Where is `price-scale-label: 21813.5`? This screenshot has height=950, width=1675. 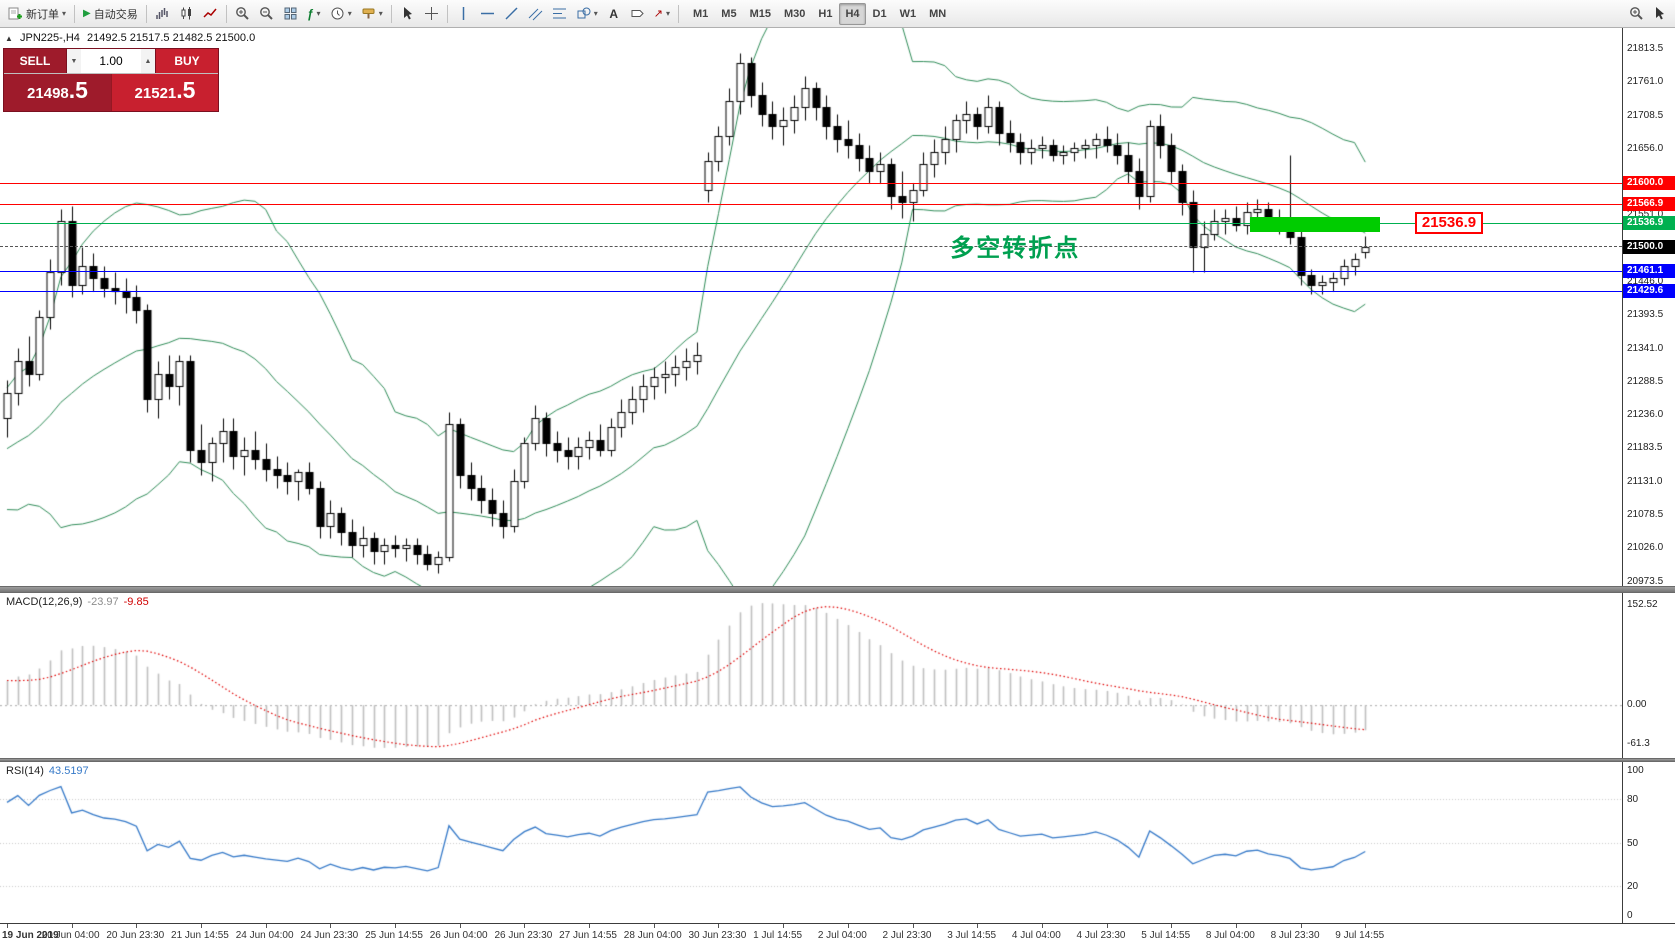
price-scale-label: 21813.5 is located at coordinates (1645, 48).